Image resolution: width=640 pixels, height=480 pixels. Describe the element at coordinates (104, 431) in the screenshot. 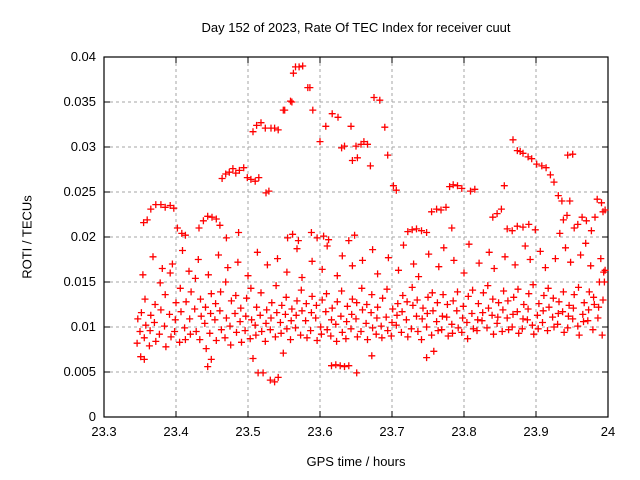

I see `x-tick-label: 23.3` at that location.